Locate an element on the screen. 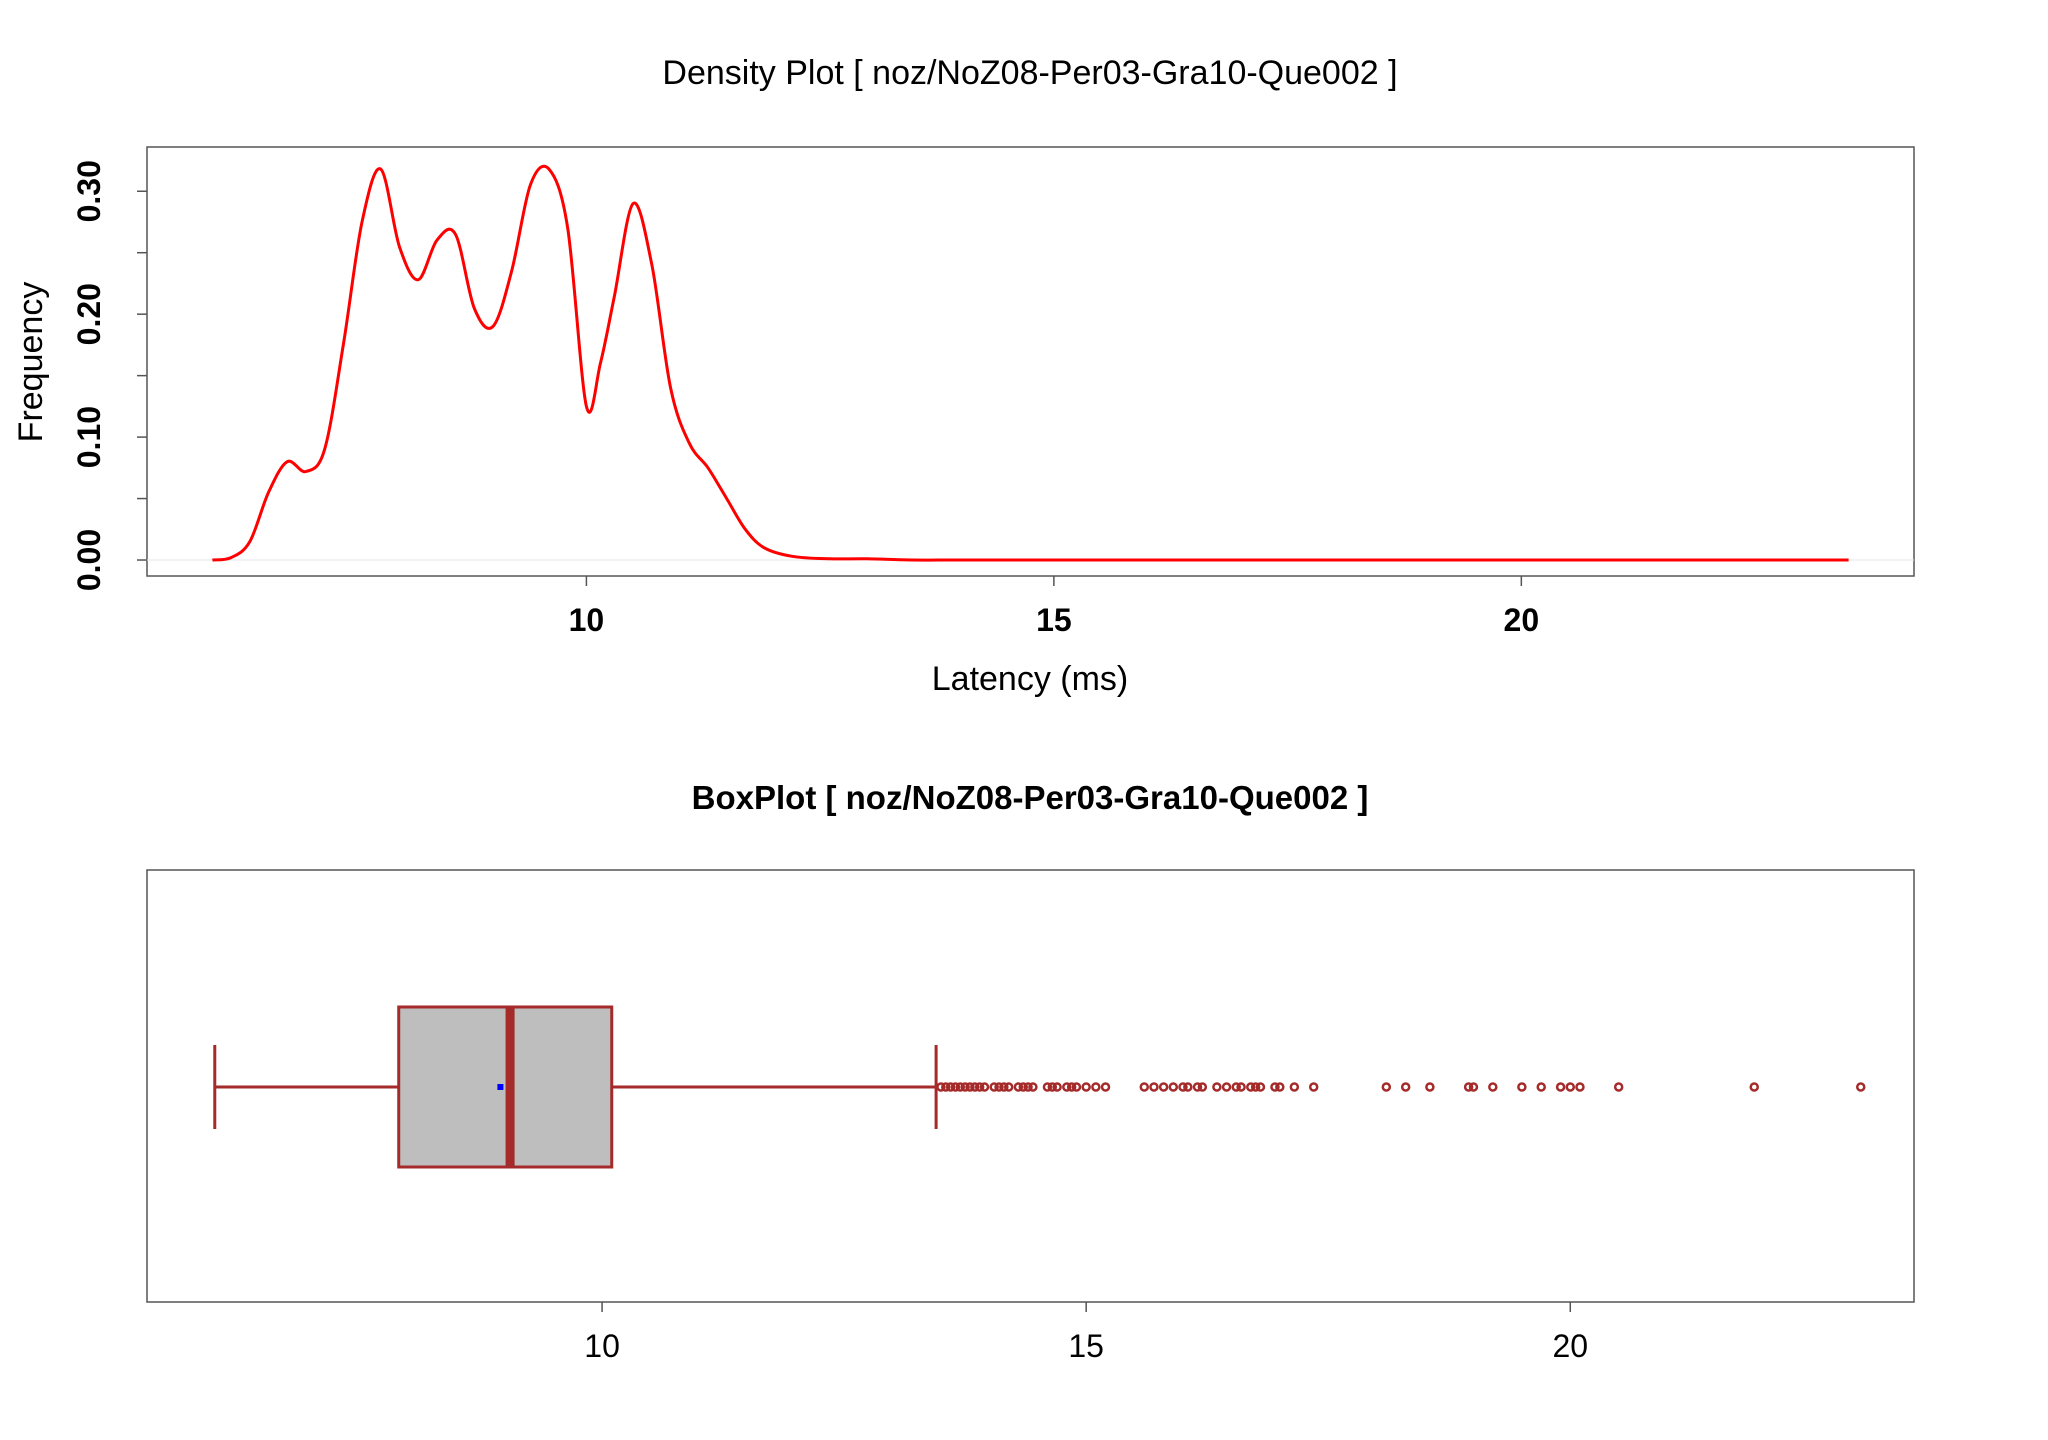 This screenshot has width=2048, height=1440. boxplot-x-tick-label: 10 is located at coordinates (602, 1346).